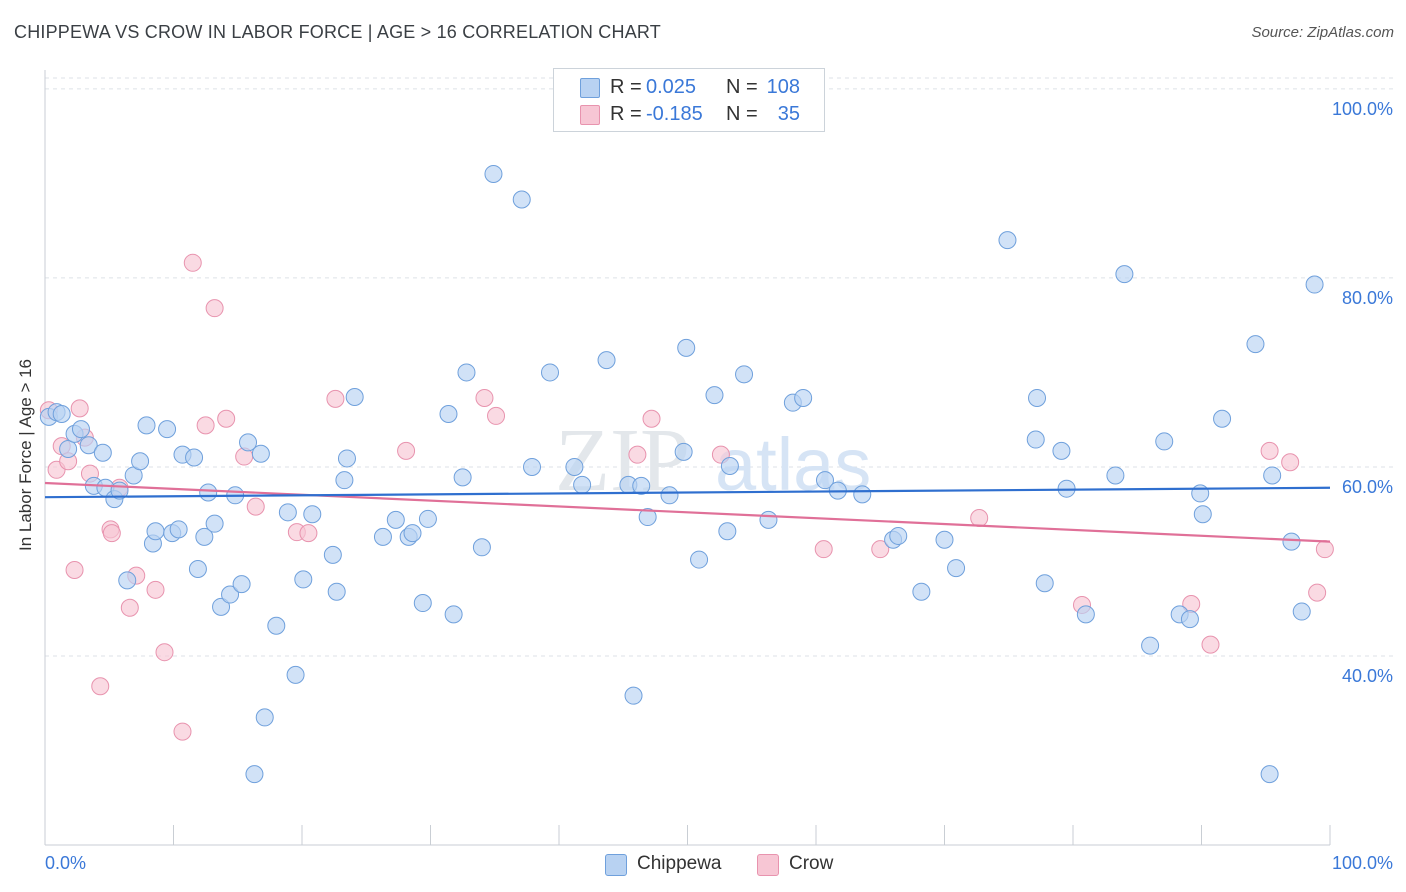 The image size is (1406, 892). Describe the element at coordinates (674, 114) in the screenshot. I see `legend-r-value: -0.185` at that location.